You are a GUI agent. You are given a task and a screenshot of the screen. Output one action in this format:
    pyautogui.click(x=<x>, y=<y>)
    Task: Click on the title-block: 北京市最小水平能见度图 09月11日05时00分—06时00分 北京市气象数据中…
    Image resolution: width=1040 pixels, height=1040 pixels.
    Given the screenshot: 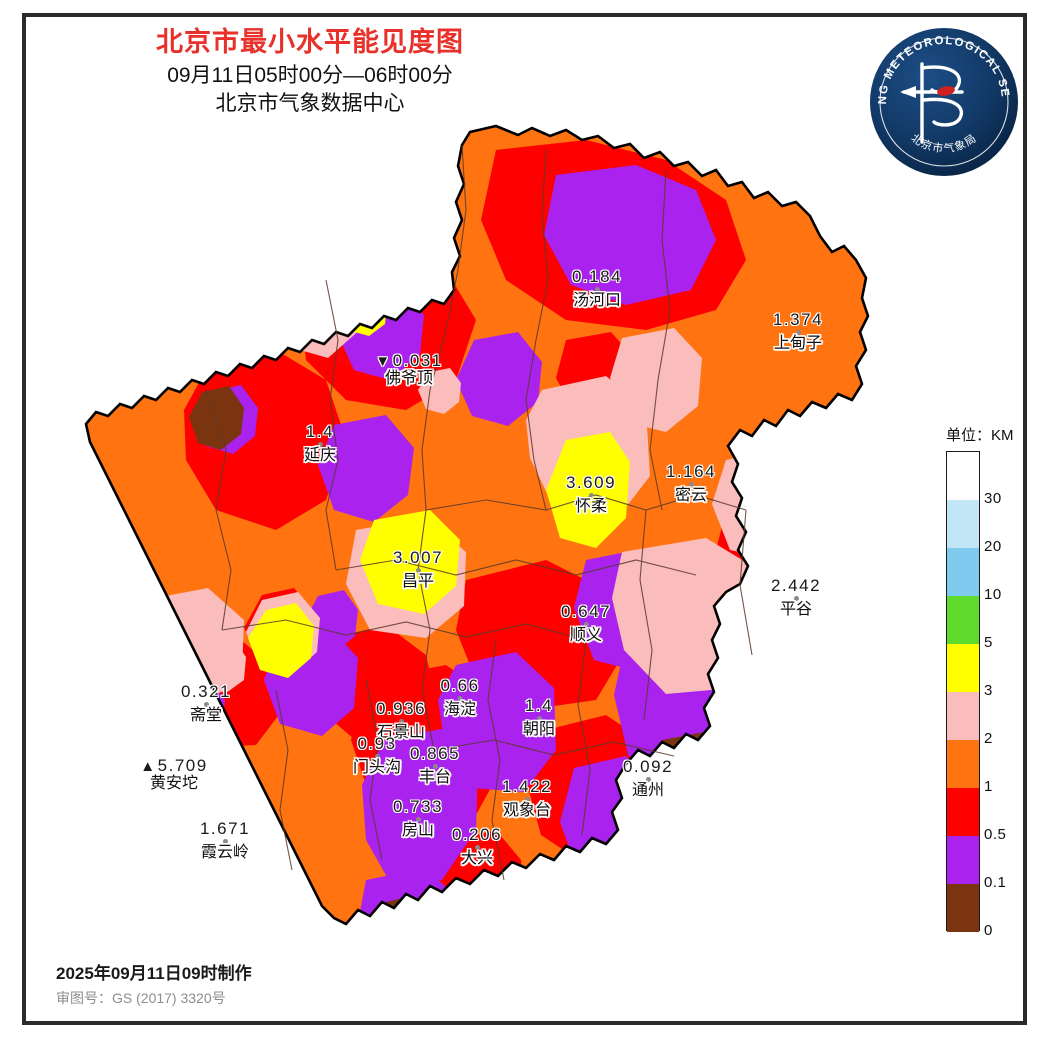 What is the action you would take?
    pyautogui.click(x=310, y=72)
    